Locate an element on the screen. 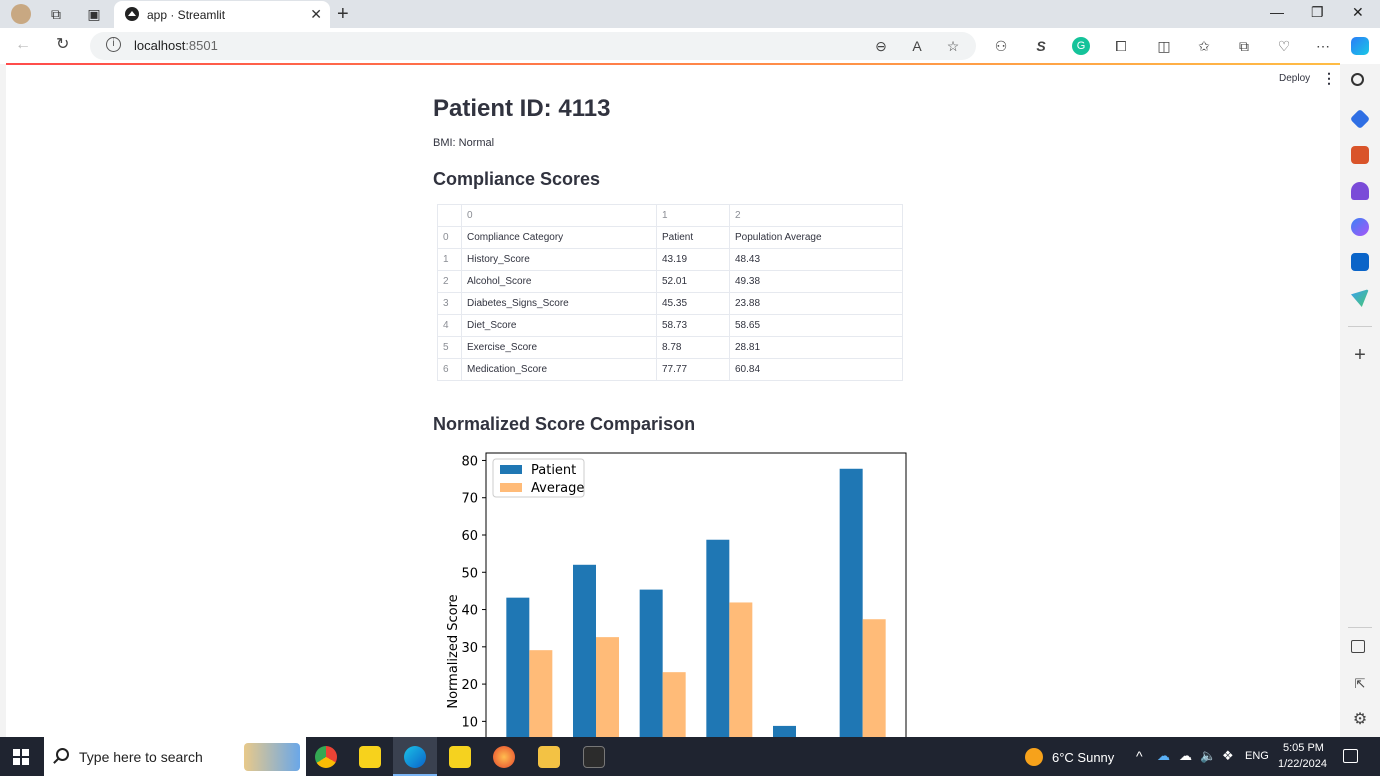  table-row: 5 Exercise_Score 8.78 28.81 is located at coordinates (670, 347).